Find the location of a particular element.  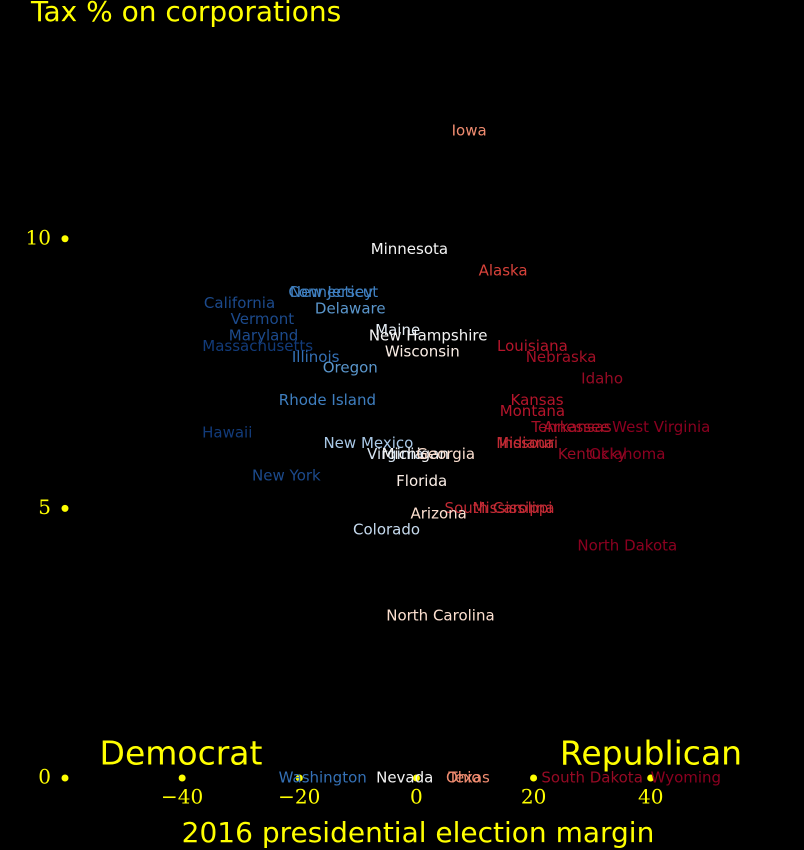

state-point: Hawaii is located at coordinates (227, 432).